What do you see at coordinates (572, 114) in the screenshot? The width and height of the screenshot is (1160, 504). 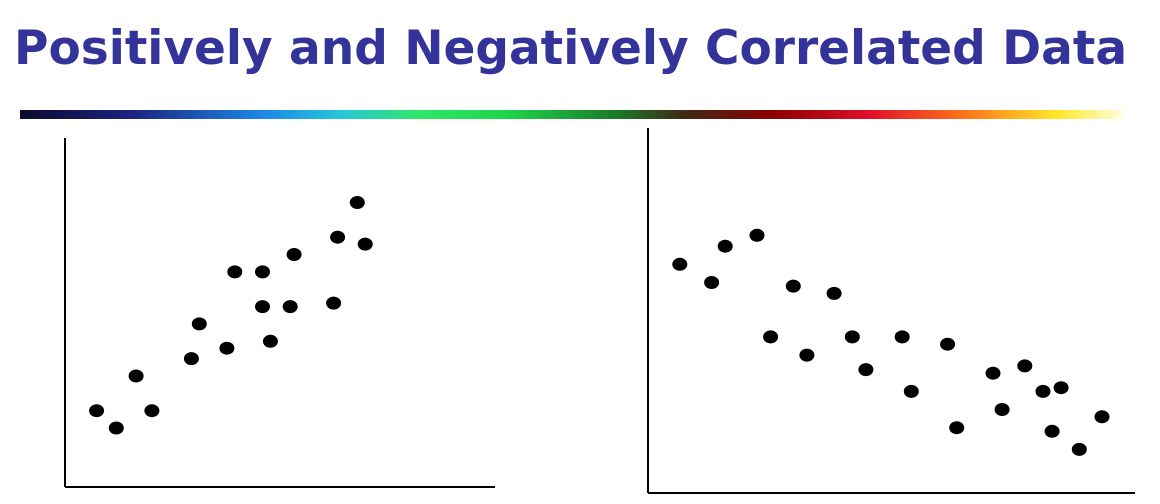 I see `rainbow-divider` at bounding box center [572, 114].